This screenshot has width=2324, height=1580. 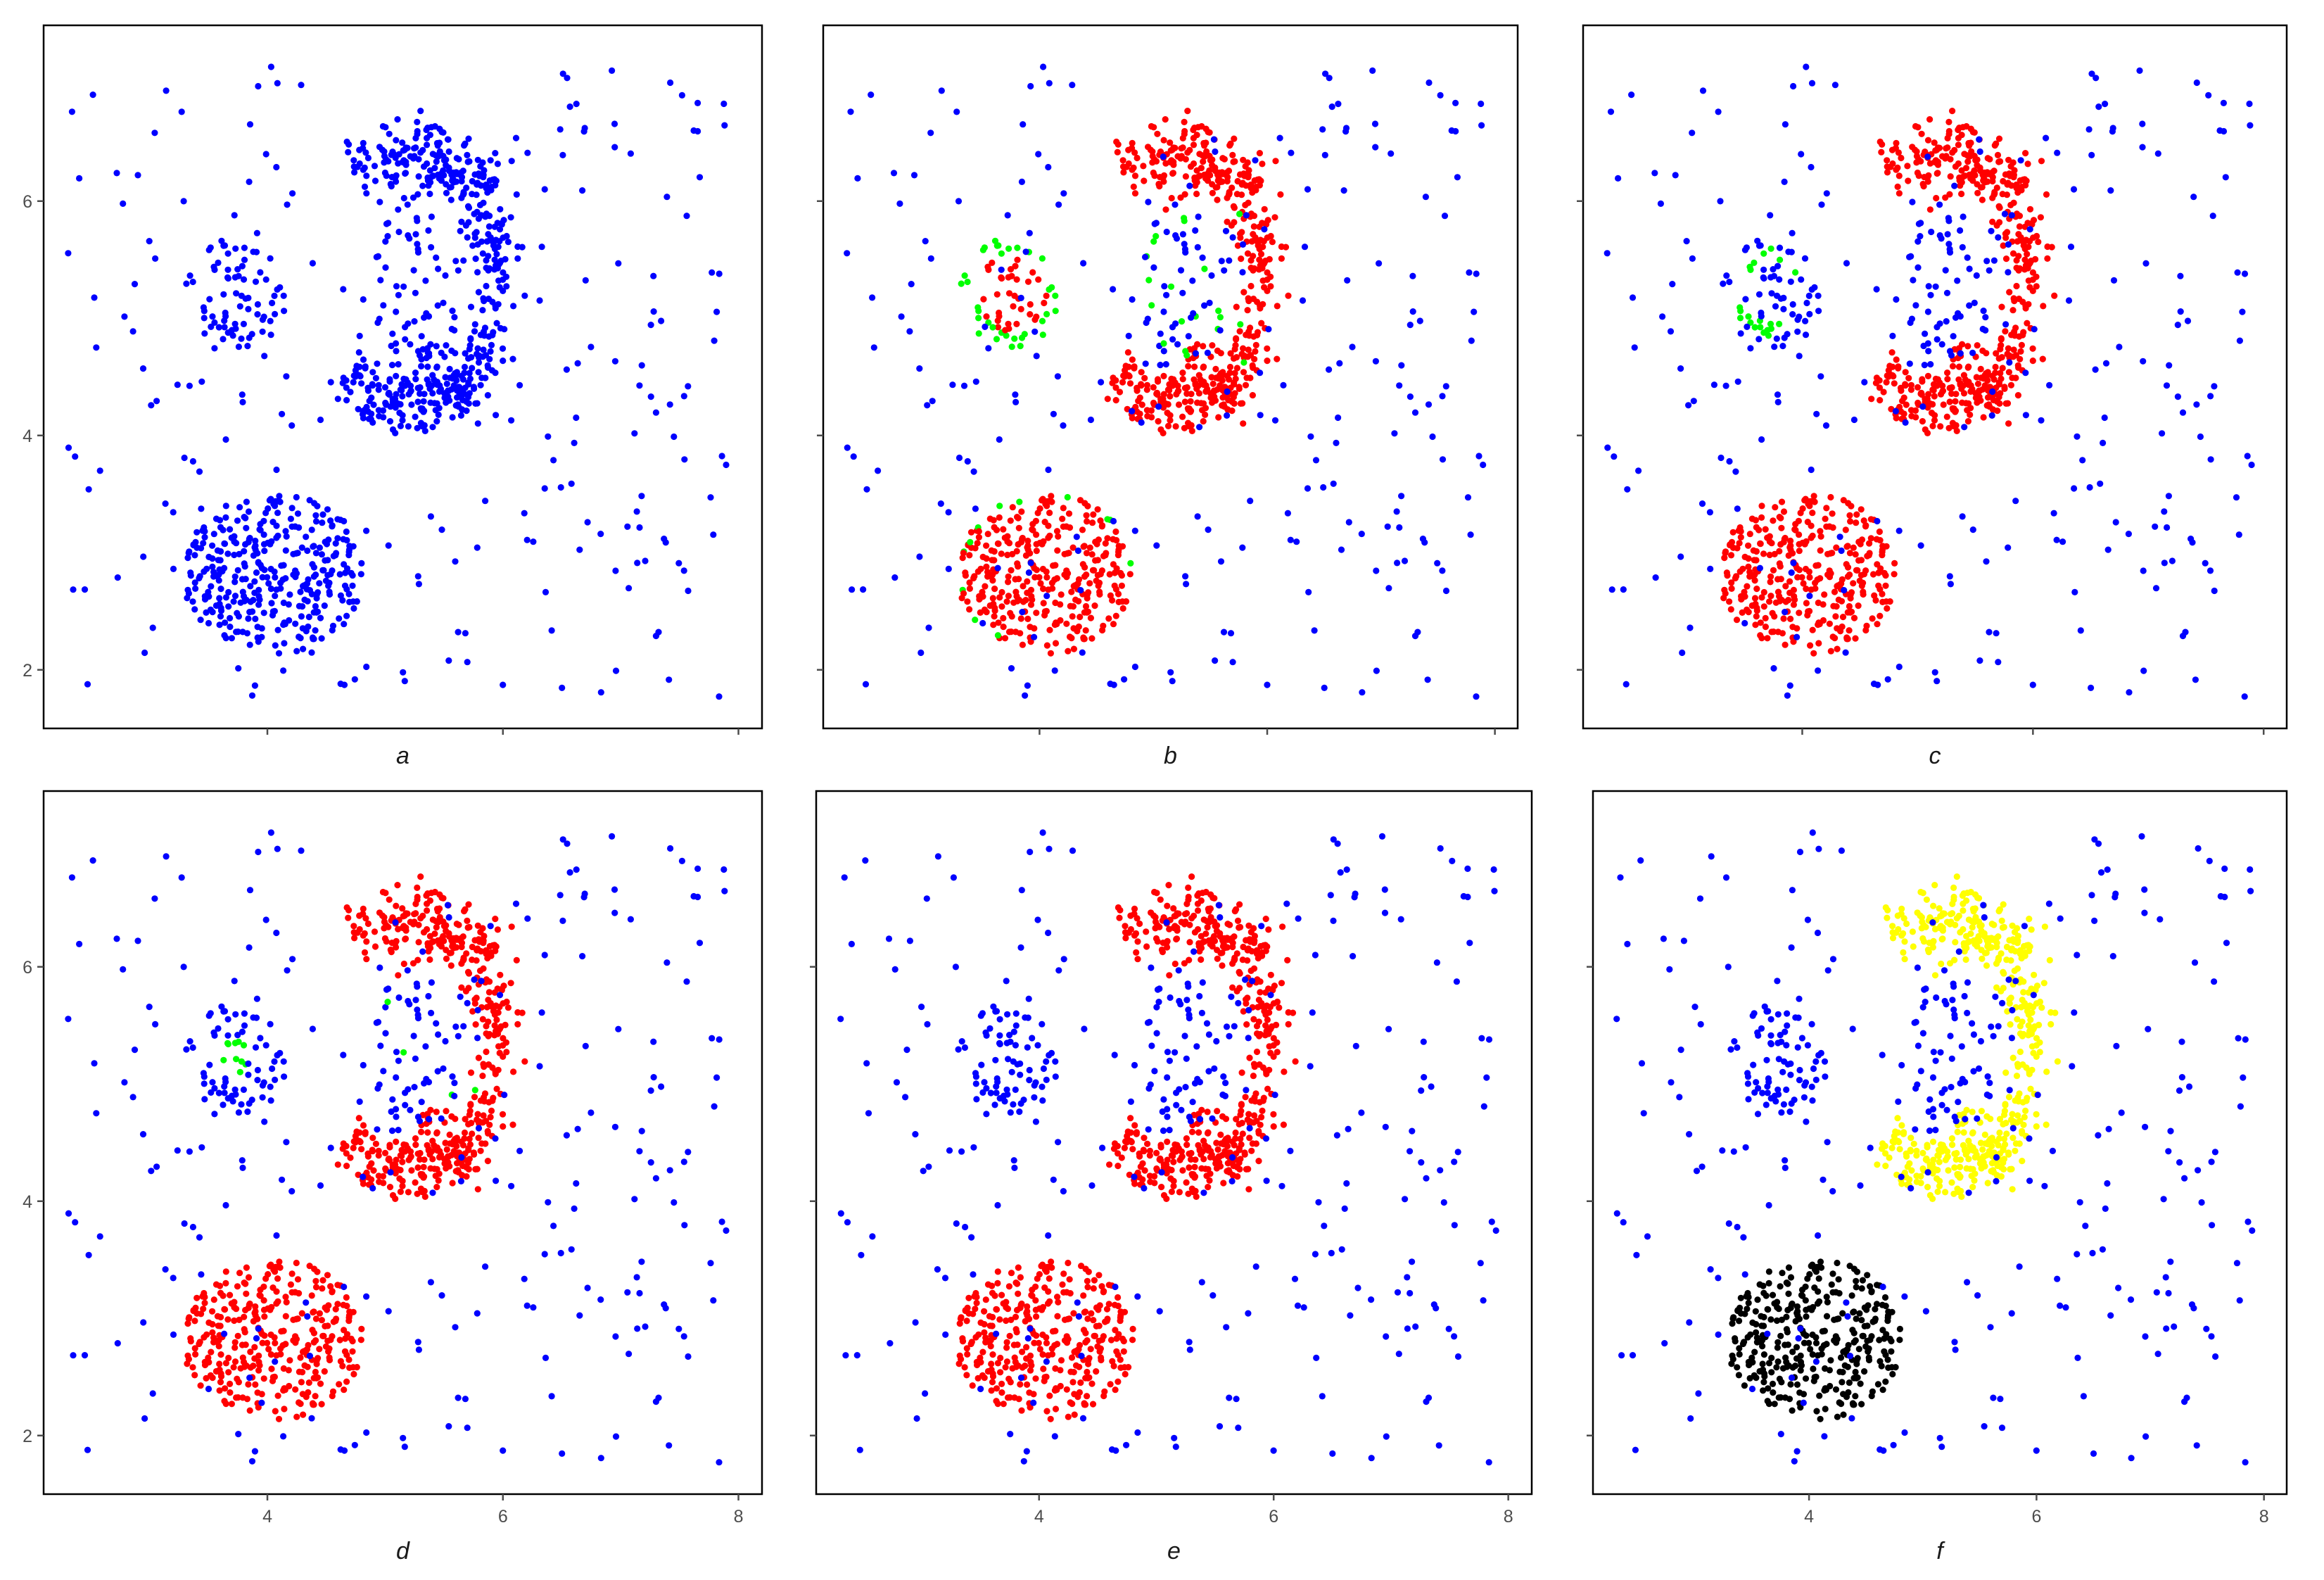 I want to click on panel-label: a, so click(x=402, y=756).